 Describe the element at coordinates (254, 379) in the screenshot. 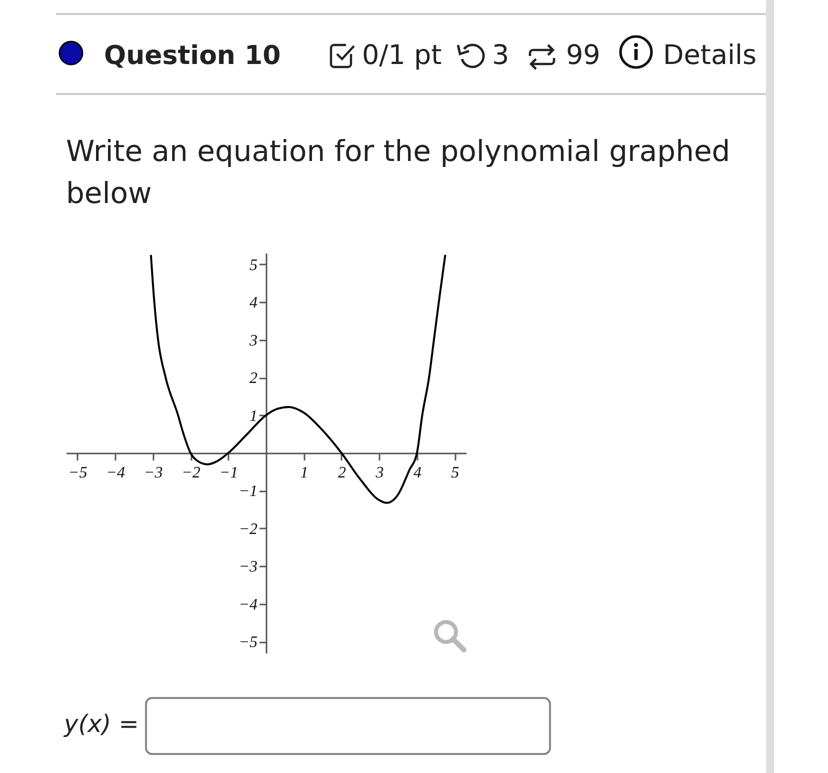

I see `y-tick-label: 2` at that location.